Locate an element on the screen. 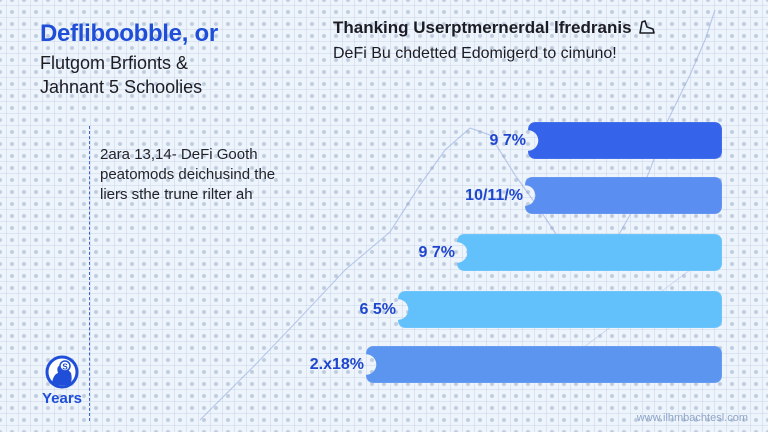 The height and width of the screenshot is (432, 768). years-badge: S Years is located at coordinates (62, 381).